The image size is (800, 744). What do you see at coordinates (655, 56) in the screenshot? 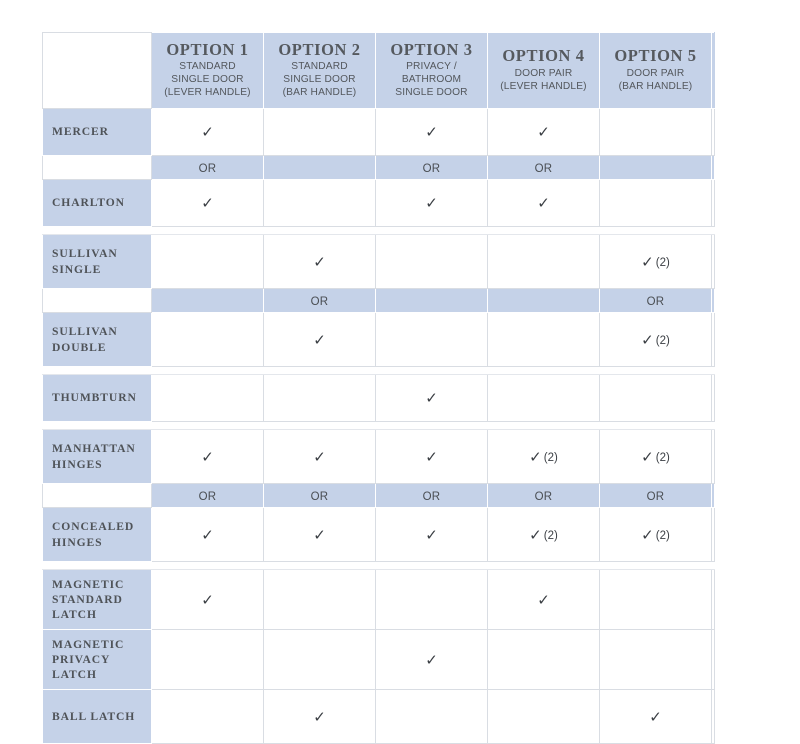
I see `column-header-title: OPTION 5` at bounding box center [655, 56].